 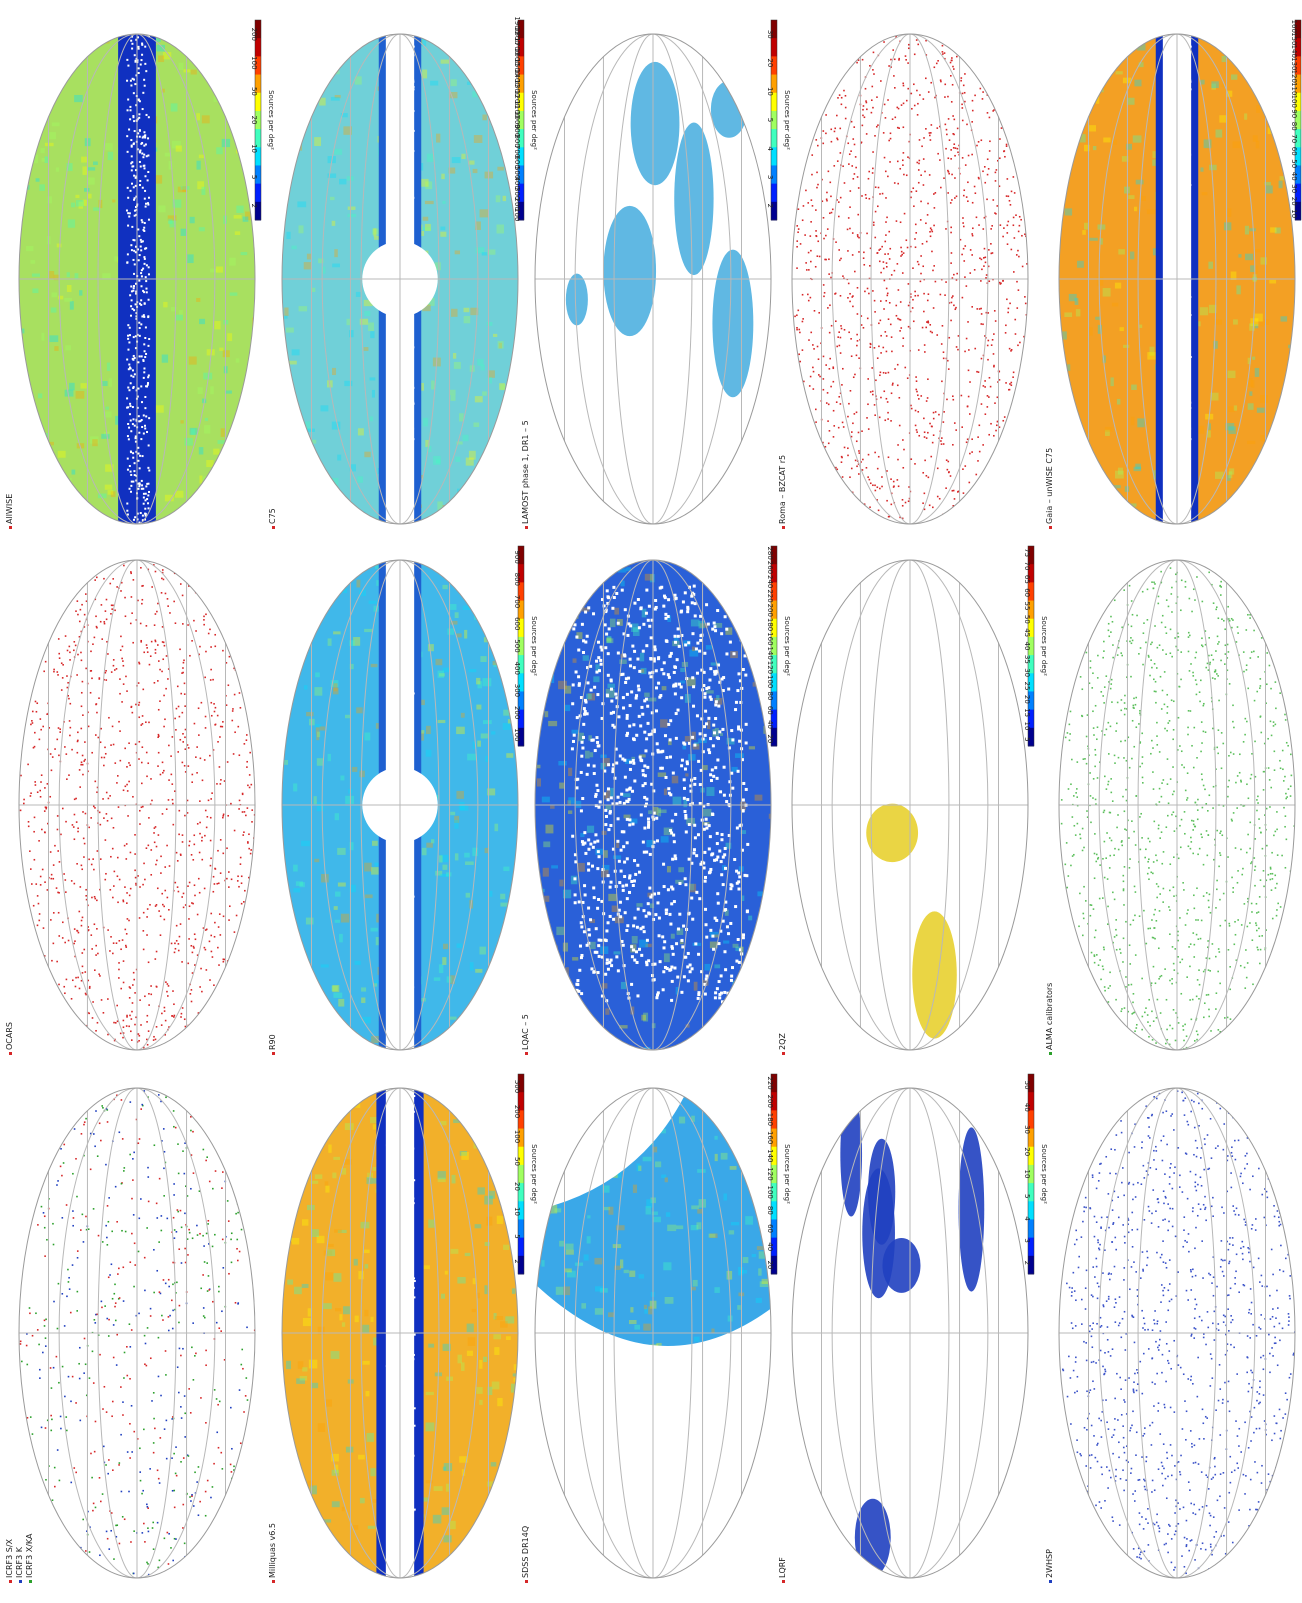 I want to click on colorbar-tick: 1300, so click(x=517, y=89).